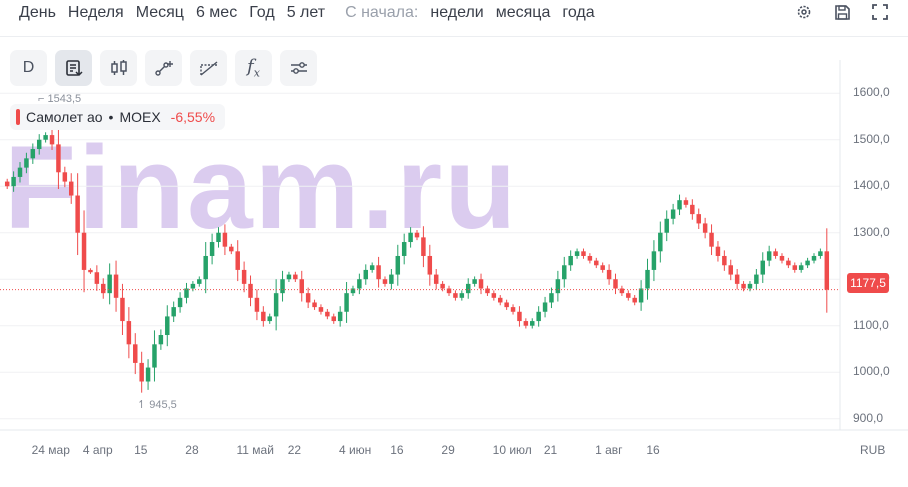 The height and width of the screenshot is (487, 908). I want to click on x-tick-label: 22, so click(294, 450).